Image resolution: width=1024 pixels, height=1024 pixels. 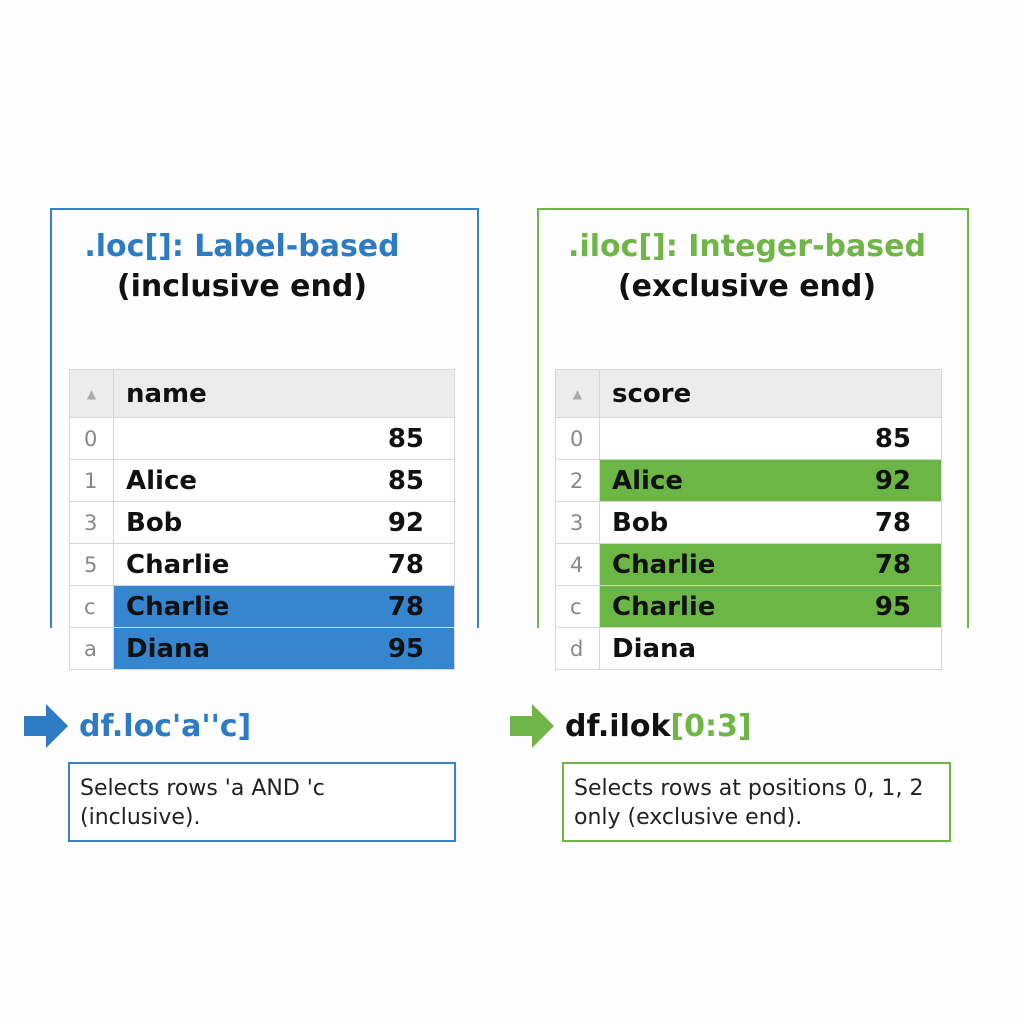 I want to click on iloc-table-header-row: ▲ score, so click(x=748, y=393).